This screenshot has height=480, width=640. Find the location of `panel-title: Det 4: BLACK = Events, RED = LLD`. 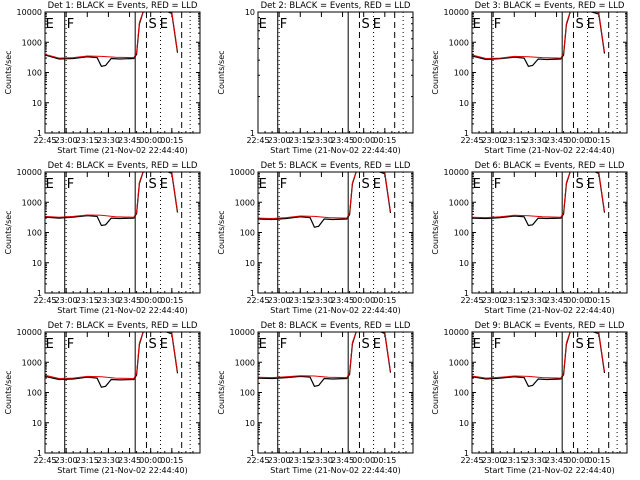

panel-title: Det 4: BLACK = Events, RED = LLD is located at coordinates (123, 166).